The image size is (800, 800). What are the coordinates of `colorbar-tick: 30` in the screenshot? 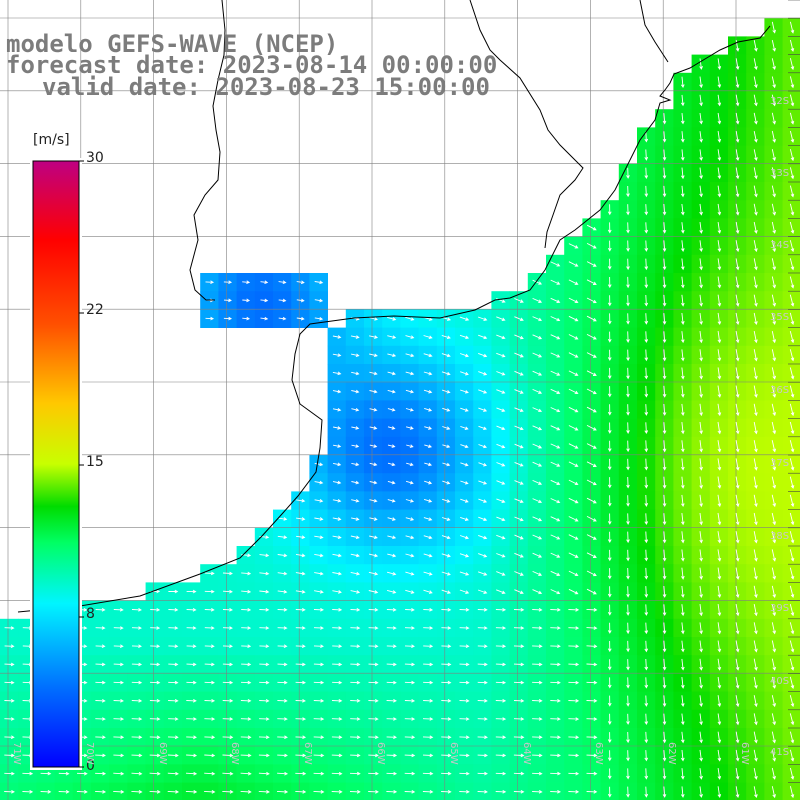 It's located at (95, 158).